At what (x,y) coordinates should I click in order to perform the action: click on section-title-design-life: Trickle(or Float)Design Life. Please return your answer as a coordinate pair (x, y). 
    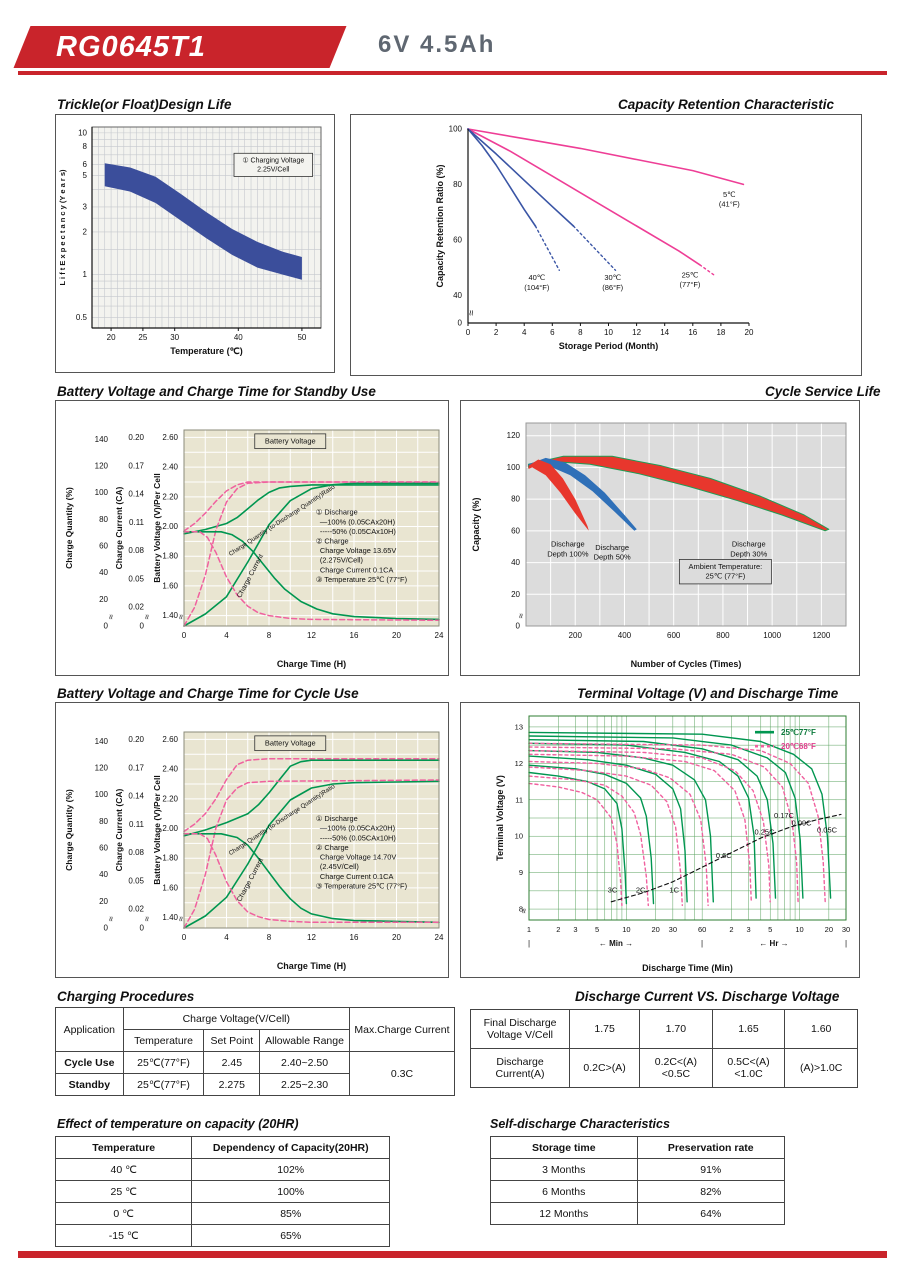
    Looking at the image, I should click on (144, 104).